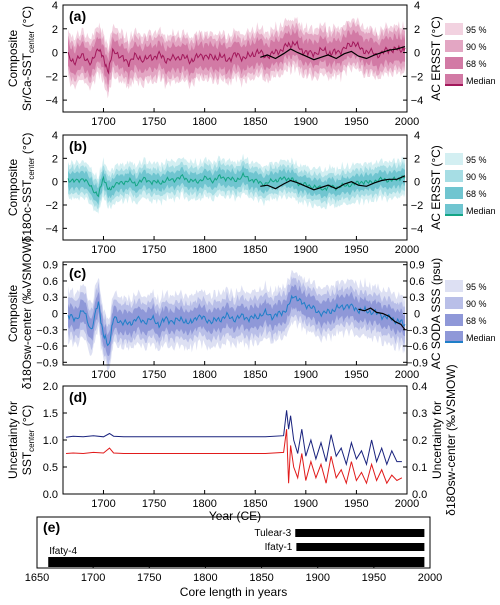  I want to click on y-axis-label: Compositeδ18Oc-SSTcenter (°C), so click(21, 188).